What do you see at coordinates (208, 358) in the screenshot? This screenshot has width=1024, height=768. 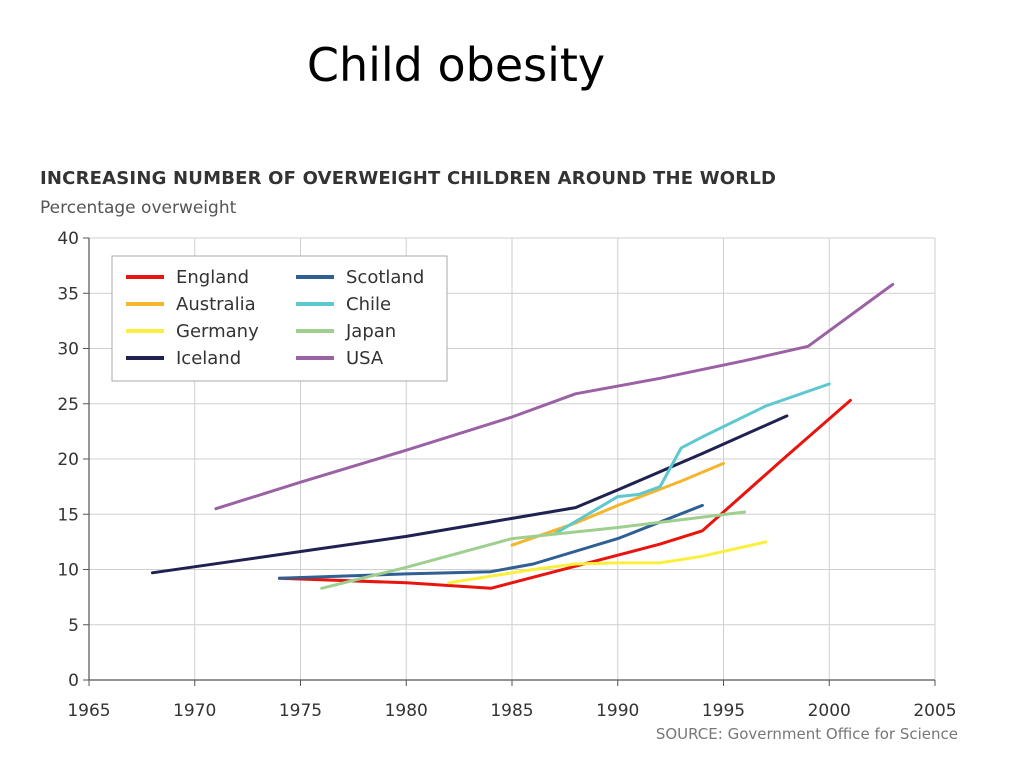 I see `legend-label-iceland: Iceland` at bounding box center [208, 358].